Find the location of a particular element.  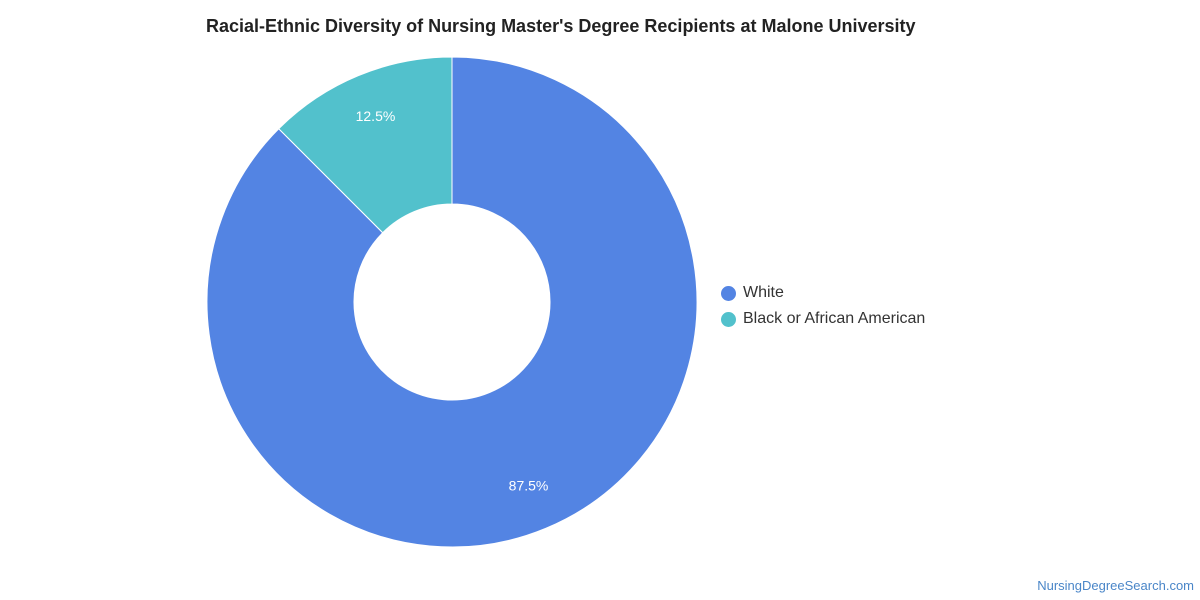

legend-item-white: White is located at coordinates (823, 293).